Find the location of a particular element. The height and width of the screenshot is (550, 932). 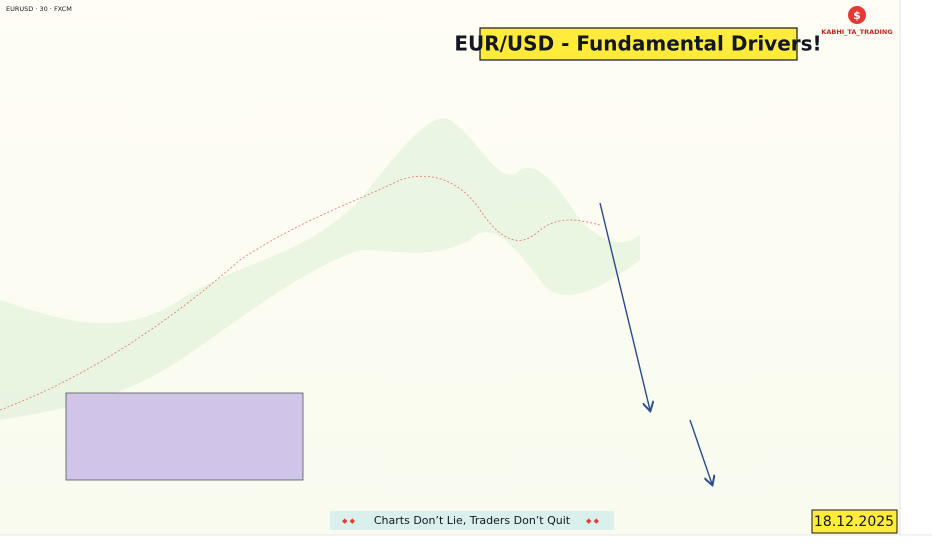

footer-box is located at coordinates (472, 520).